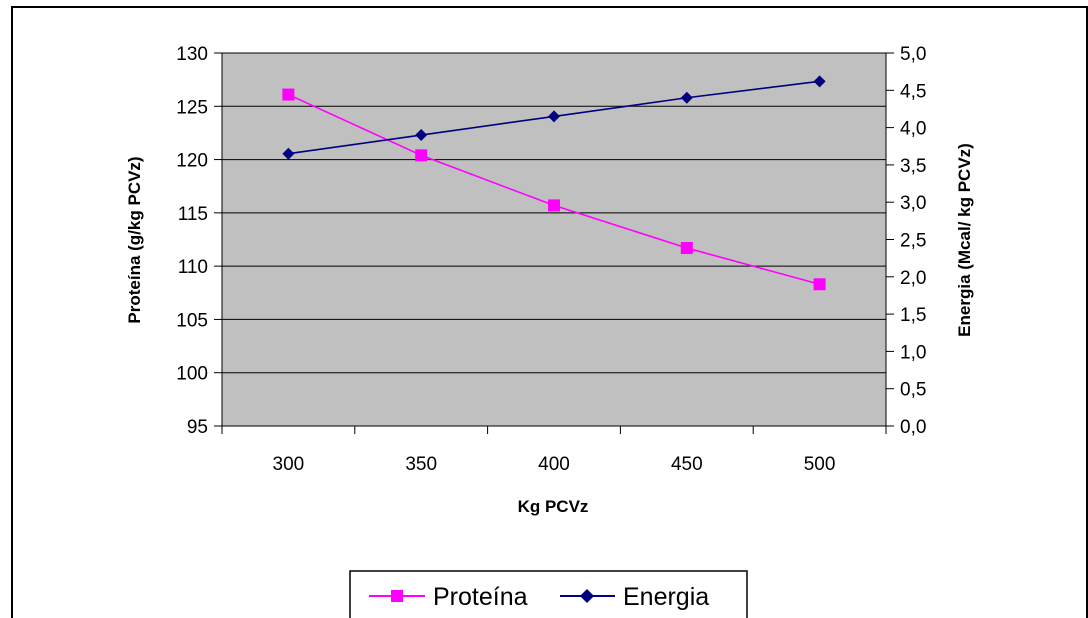 Image resolution: width=1088 pixels, height=618 pixels. Describe the element at coordinates (192, 320) in the screenshot. I see `y-left-tick-label: 105` at that location.